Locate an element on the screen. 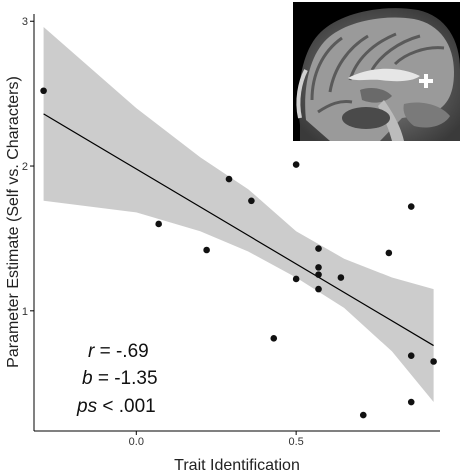 Image resolution: width=462 pixels, height=475 pixels. x-tick-label: 0.5 is located at coordinates (295, 442).